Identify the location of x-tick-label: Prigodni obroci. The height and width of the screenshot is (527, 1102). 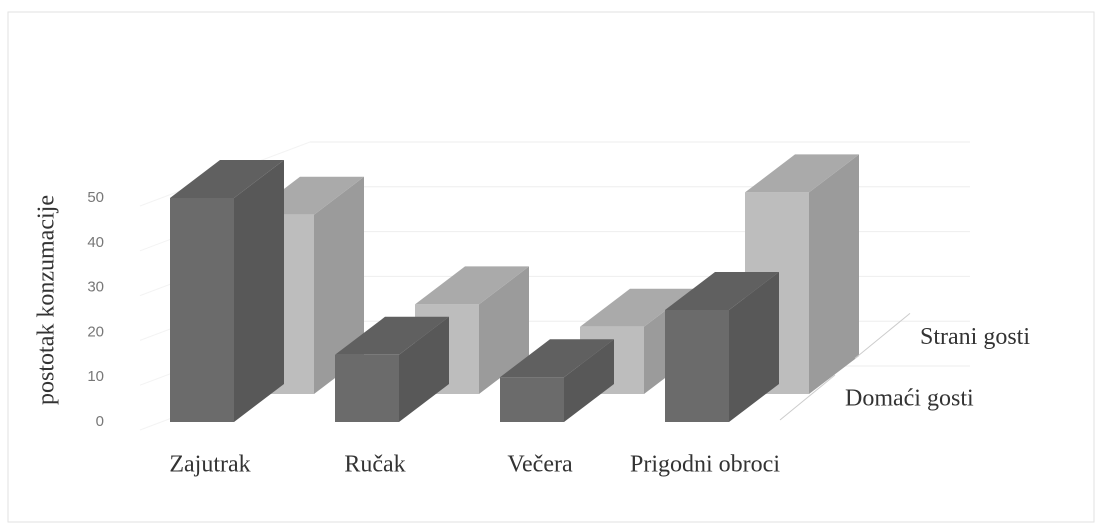
(705, 465).